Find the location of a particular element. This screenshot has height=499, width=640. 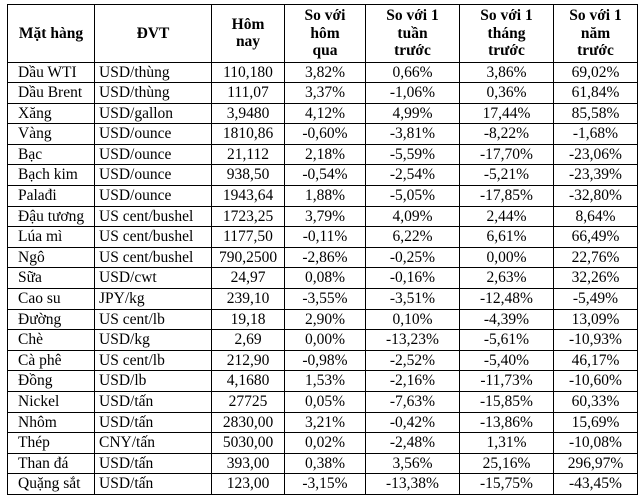

commodity-name-cell: Đậu tương is located at coordinates (51, 216).